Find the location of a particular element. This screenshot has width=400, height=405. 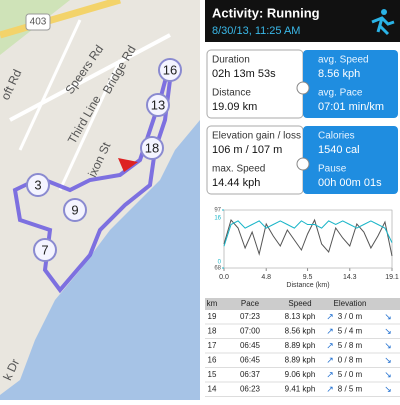

marker-label: 9 is located at coordinates (74, 209).